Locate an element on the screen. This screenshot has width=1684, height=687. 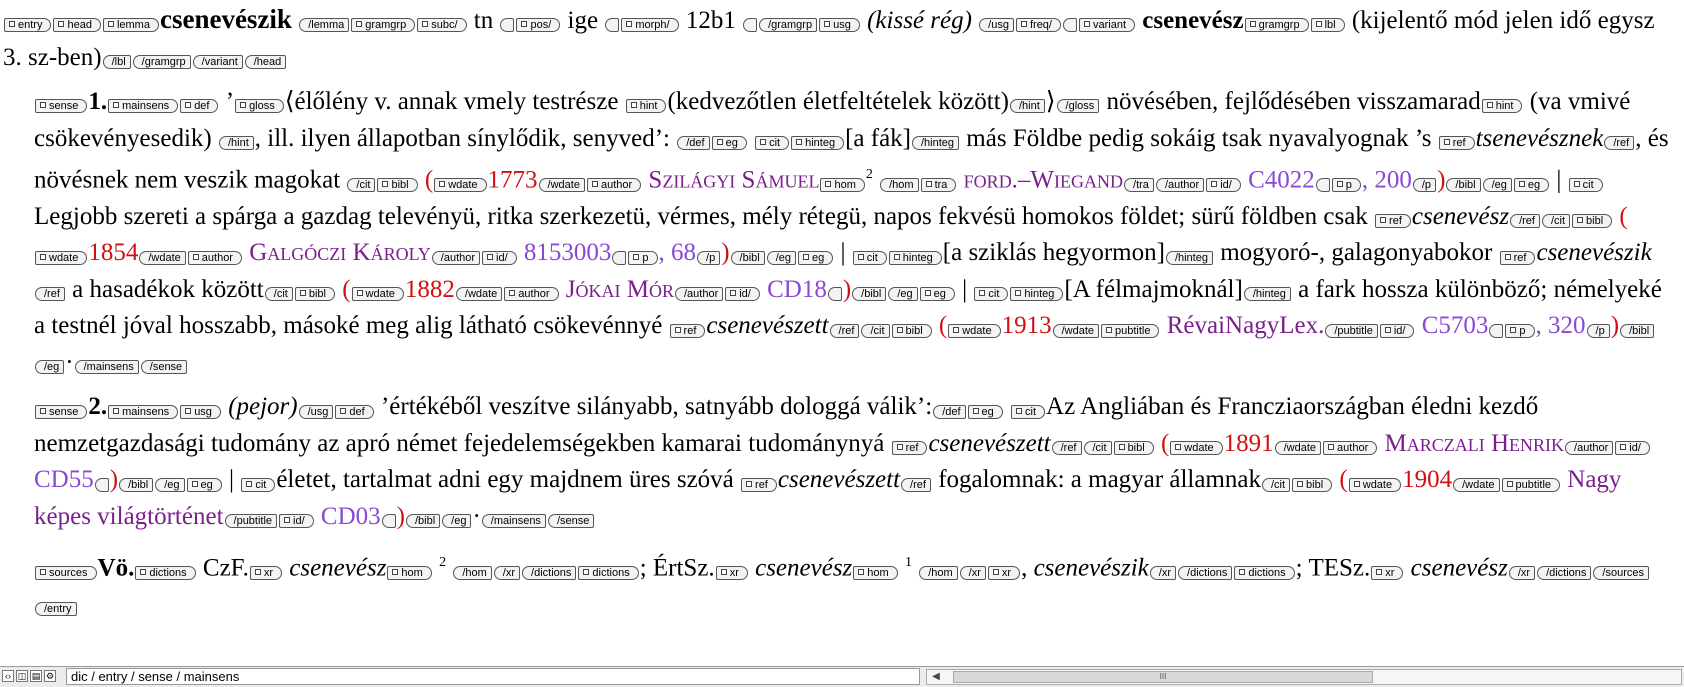
tag-wdate-open: wdate is located at coordinates (377, 294).